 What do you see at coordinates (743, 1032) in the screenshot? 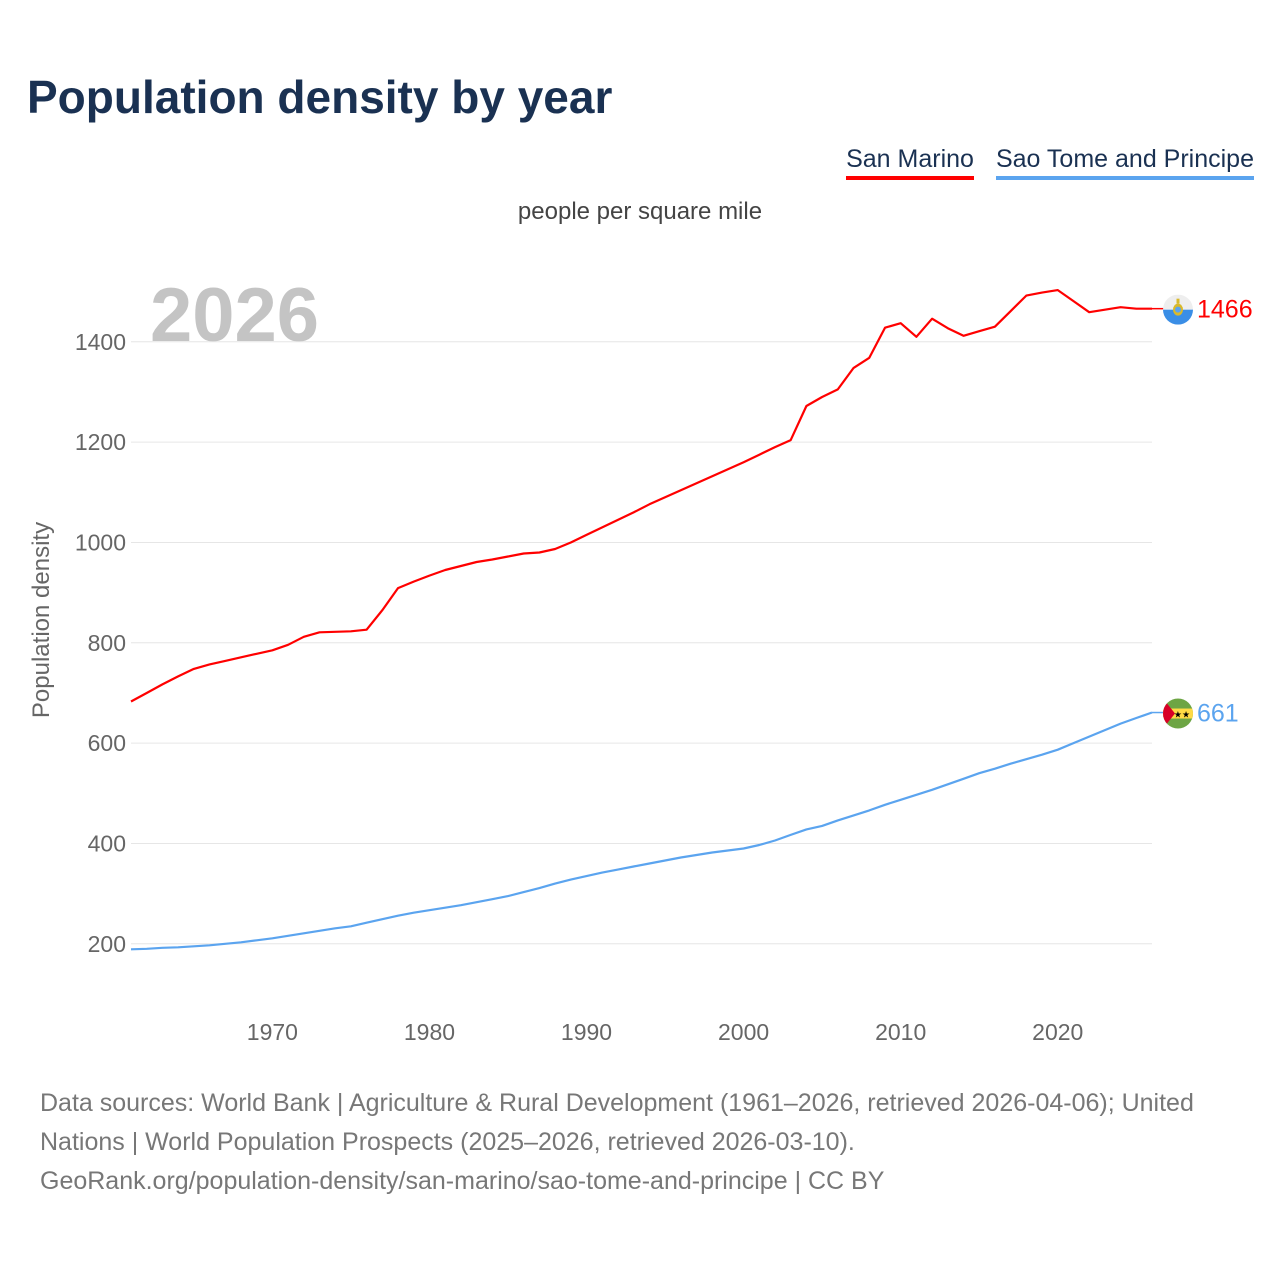
I see `x-tick-label: 2000` at bounding box center [743, 1032].